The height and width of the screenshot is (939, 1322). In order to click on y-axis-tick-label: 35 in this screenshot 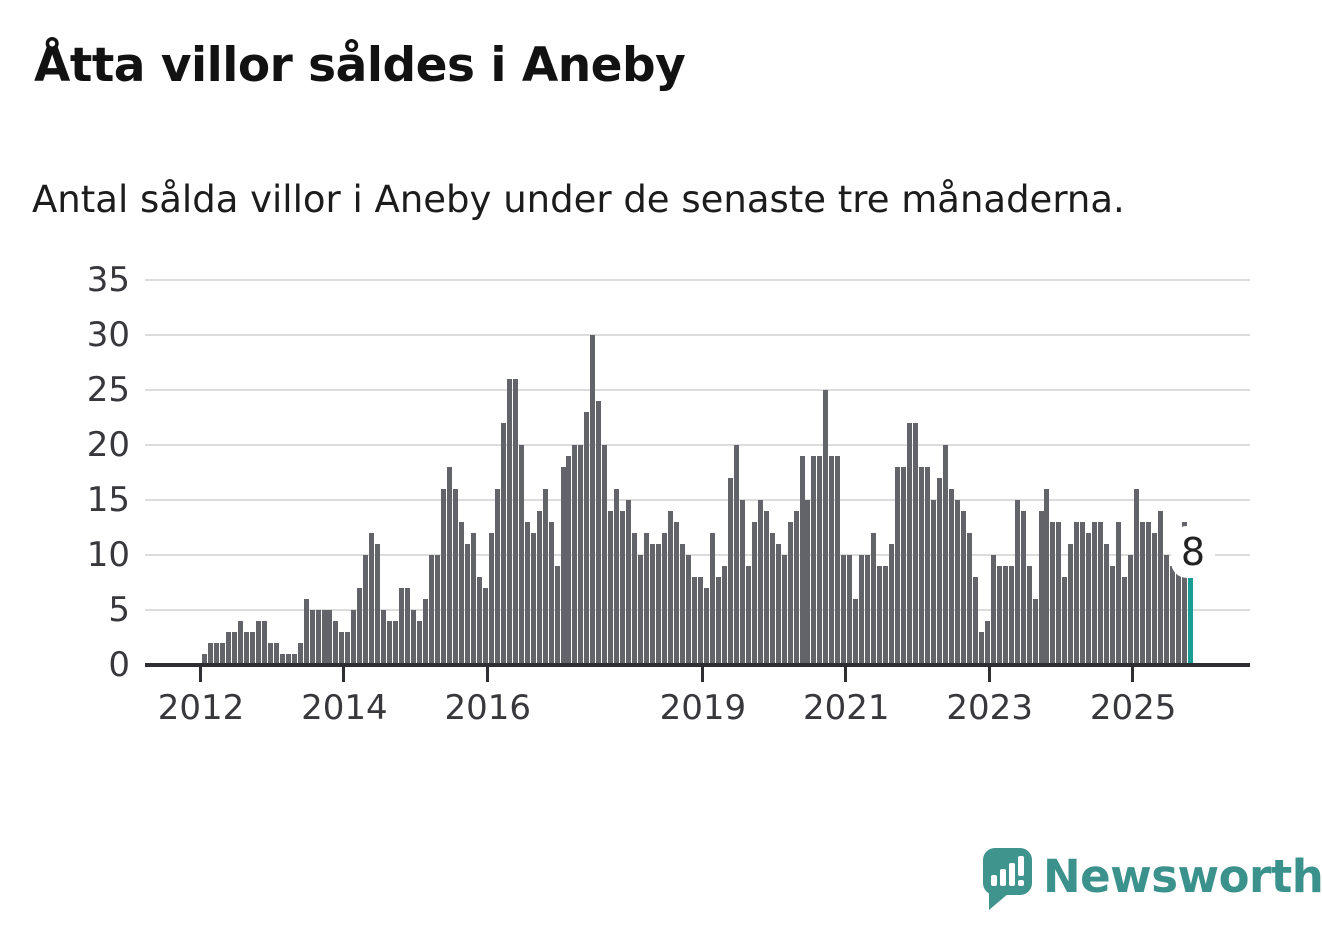, I will do `click(108, 280)`.